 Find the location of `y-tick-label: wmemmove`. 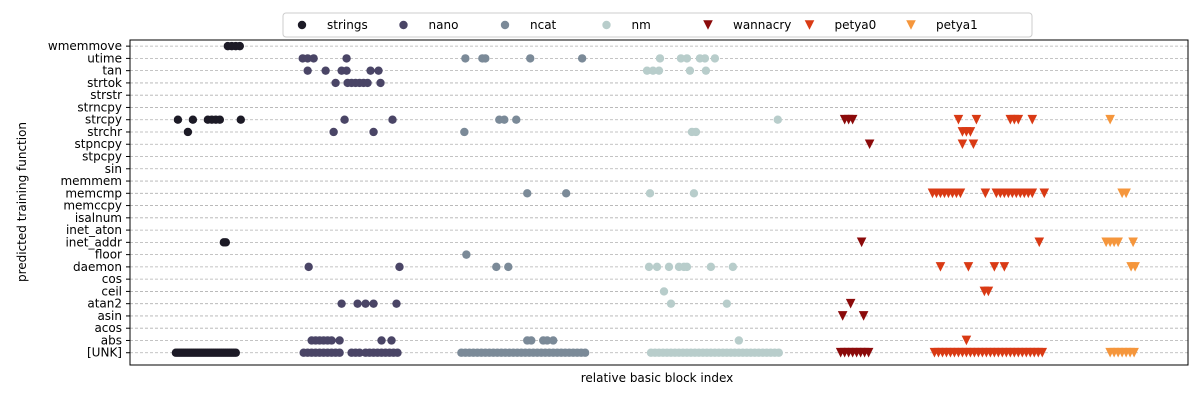

y-tick-label: wmemmove is located at coordinates (85, 46).